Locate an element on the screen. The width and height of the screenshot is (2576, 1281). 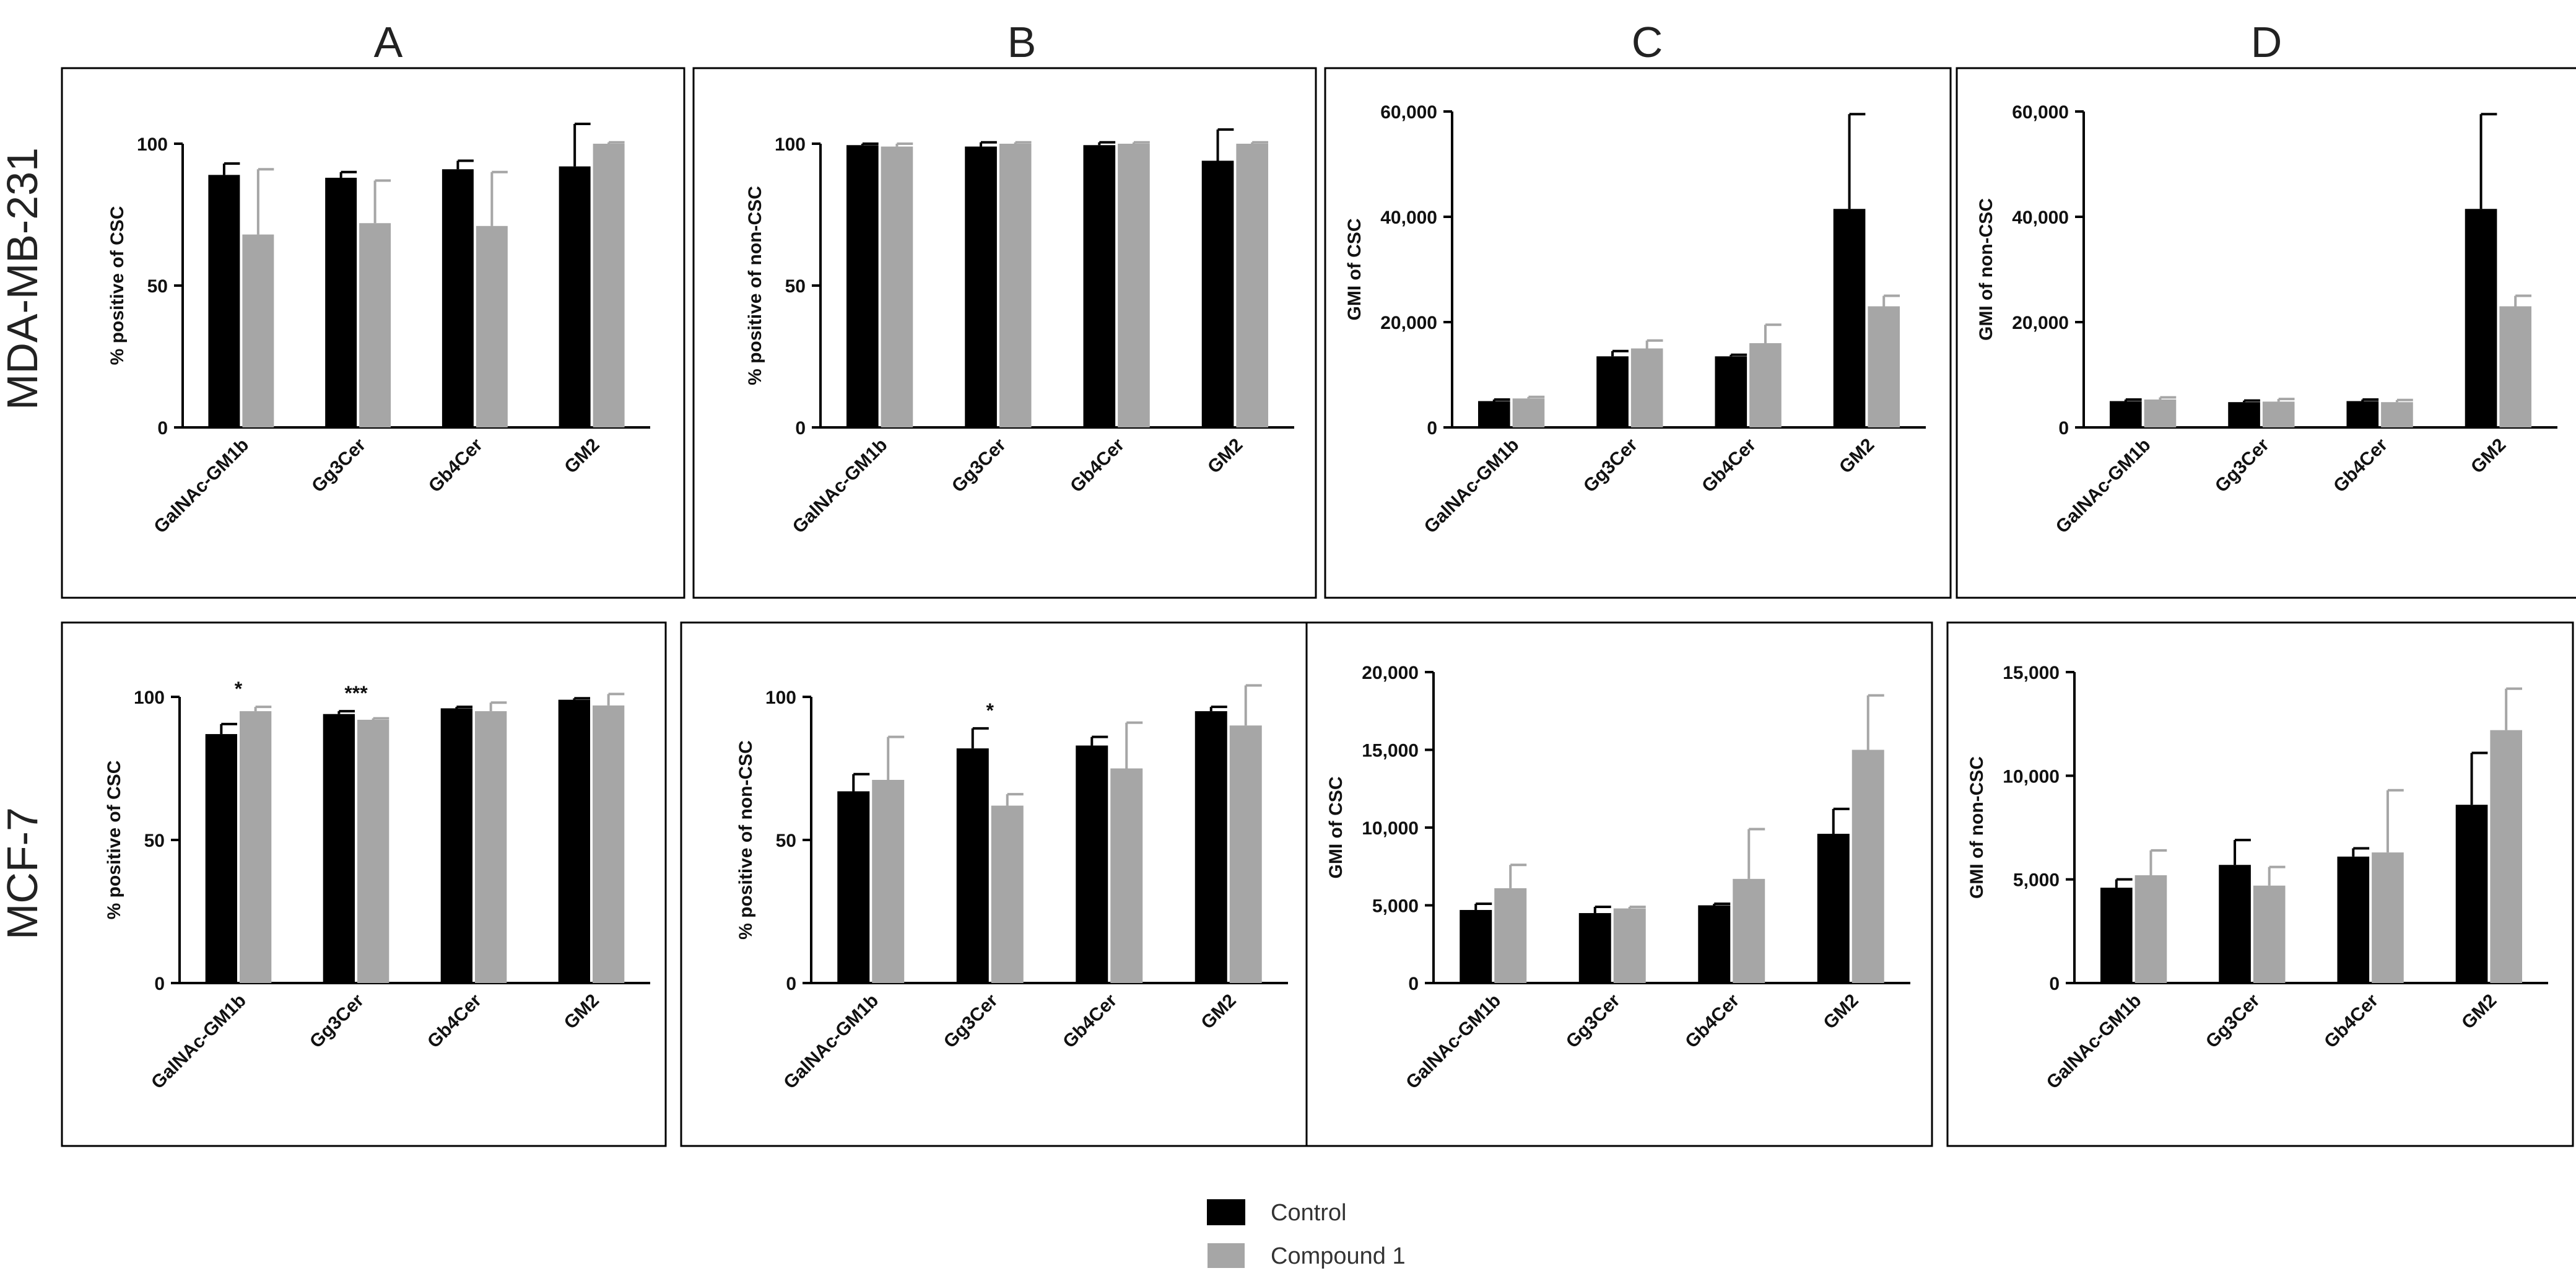
mcf-b-y-axis-label: % positive of non-CSC is located at coordinates (746, 840).